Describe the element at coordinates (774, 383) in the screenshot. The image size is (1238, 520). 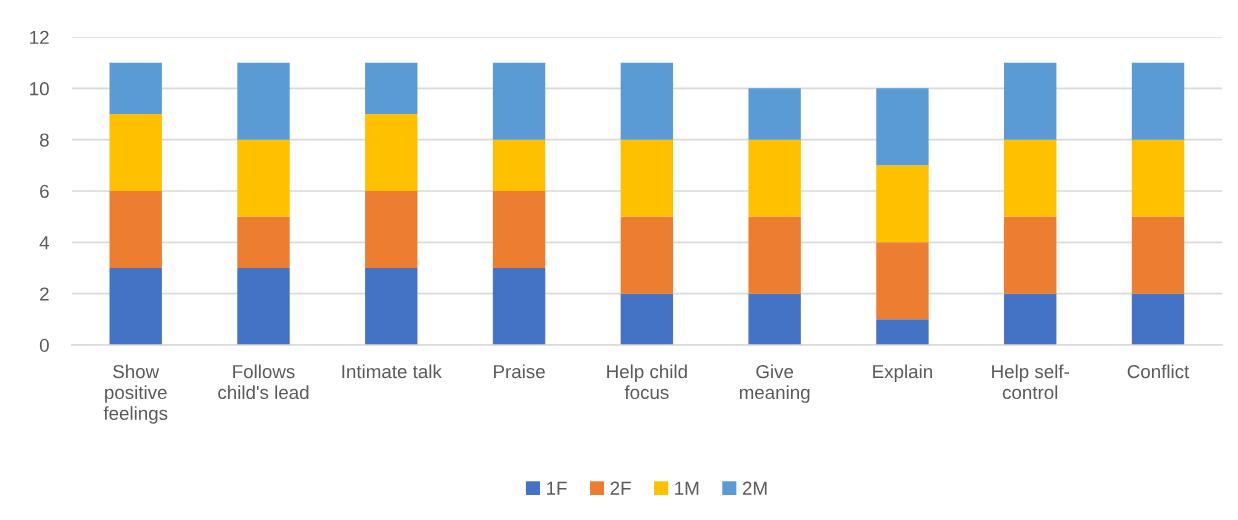
I see `x-tick-label: Give meaning` at that location.